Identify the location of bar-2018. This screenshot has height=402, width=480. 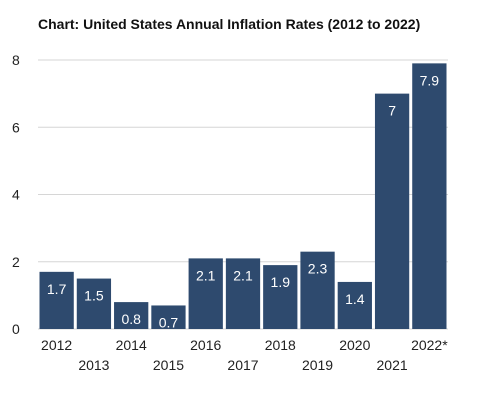
(280, 297).